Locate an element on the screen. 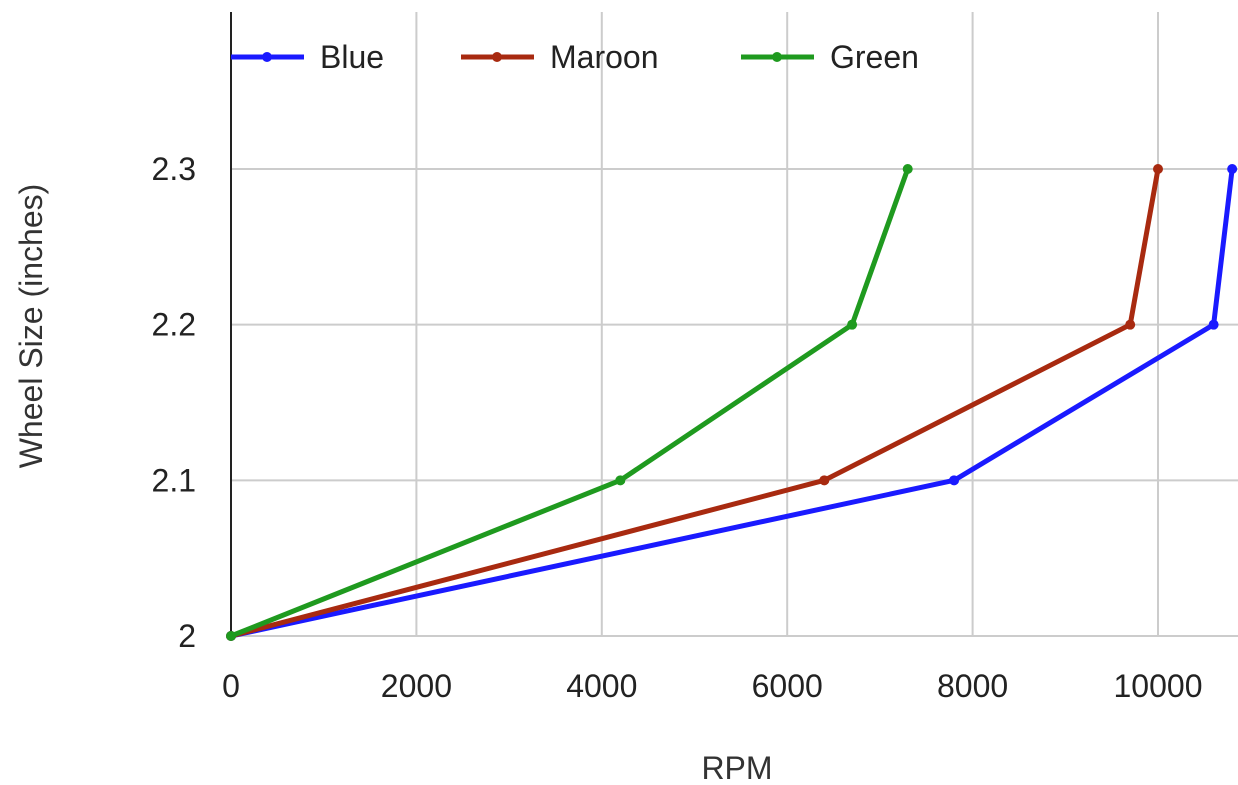  y-axis-title: Wheel Size (inches) is located at coordinates (31, 326).